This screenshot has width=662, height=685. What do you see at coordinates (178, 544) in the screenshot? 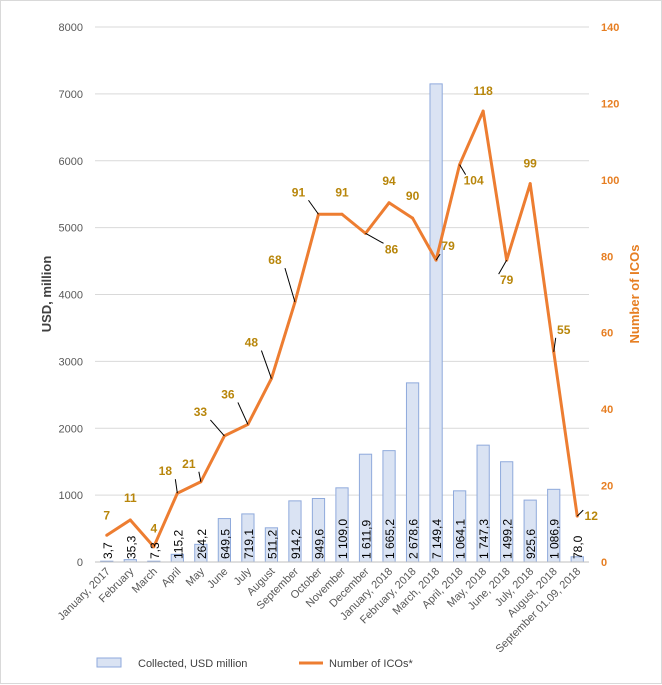
I see `bar-label: 115,2` at bounding box center [178, 544].